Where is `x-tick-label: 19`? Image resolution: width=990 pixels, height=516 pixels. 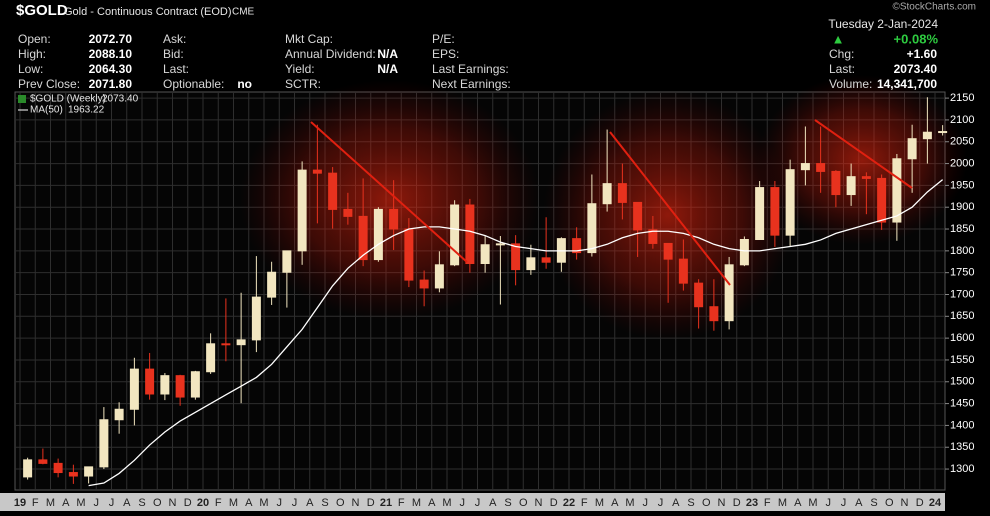
x-tick-label: 19 is located at coordinates (20, 503).